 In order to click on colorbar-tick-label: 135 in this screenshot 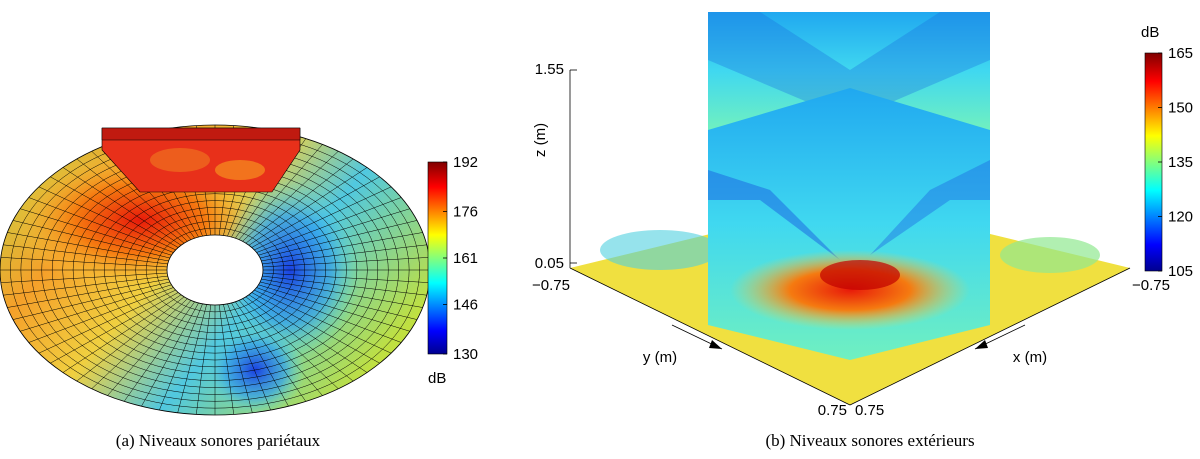, I will do `click(1180, 162)`.